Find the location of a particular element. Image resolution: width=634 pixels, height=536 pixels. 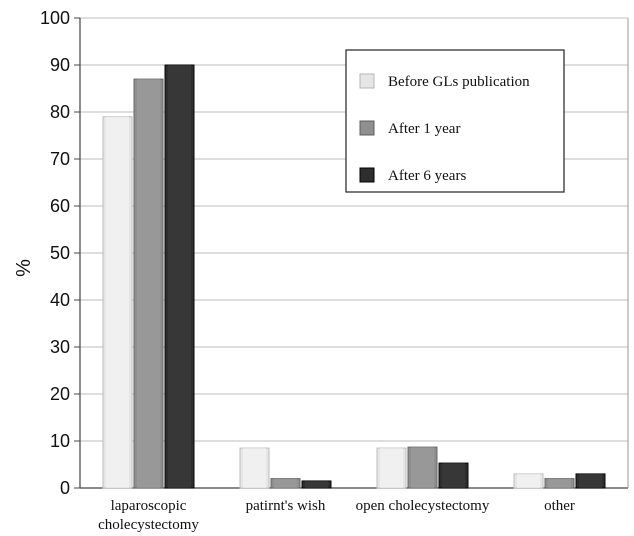

legend-box is located at coordinates (455, 121).